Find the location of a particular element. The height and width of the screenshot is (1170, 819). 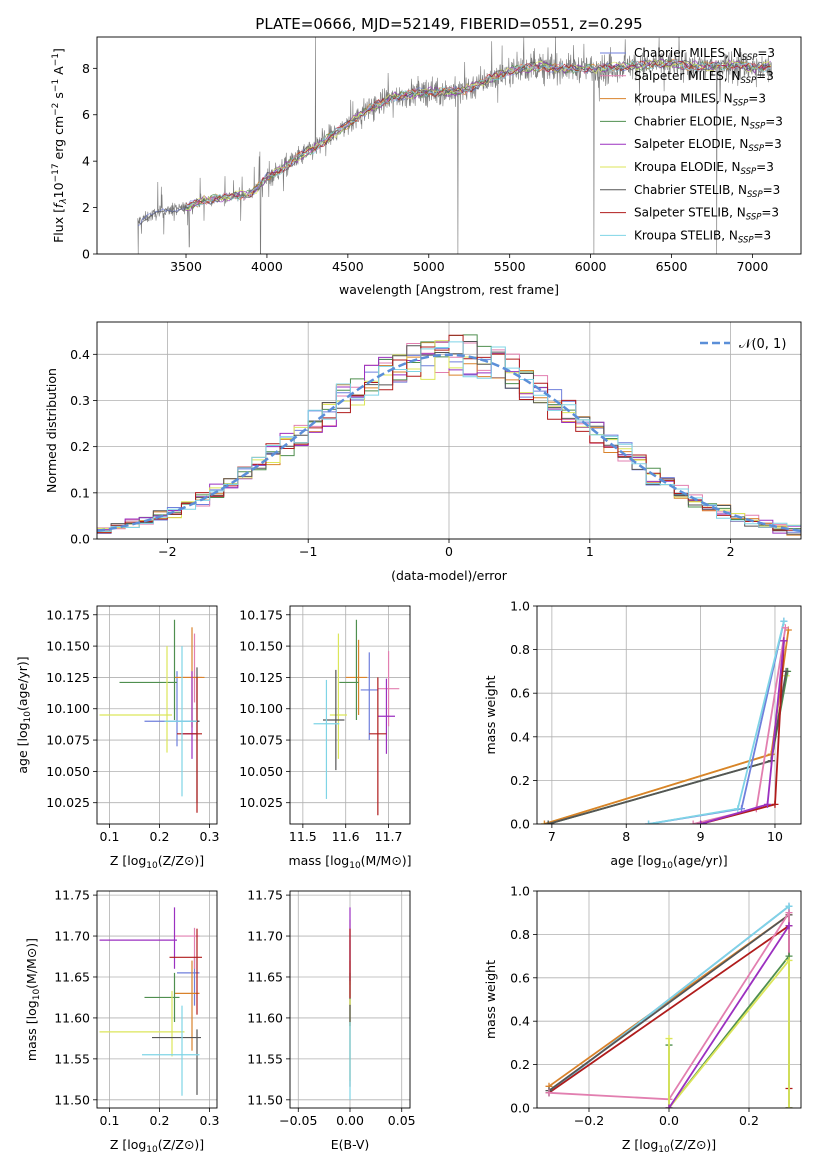

label-part: s is located at coordinates (58, 97).